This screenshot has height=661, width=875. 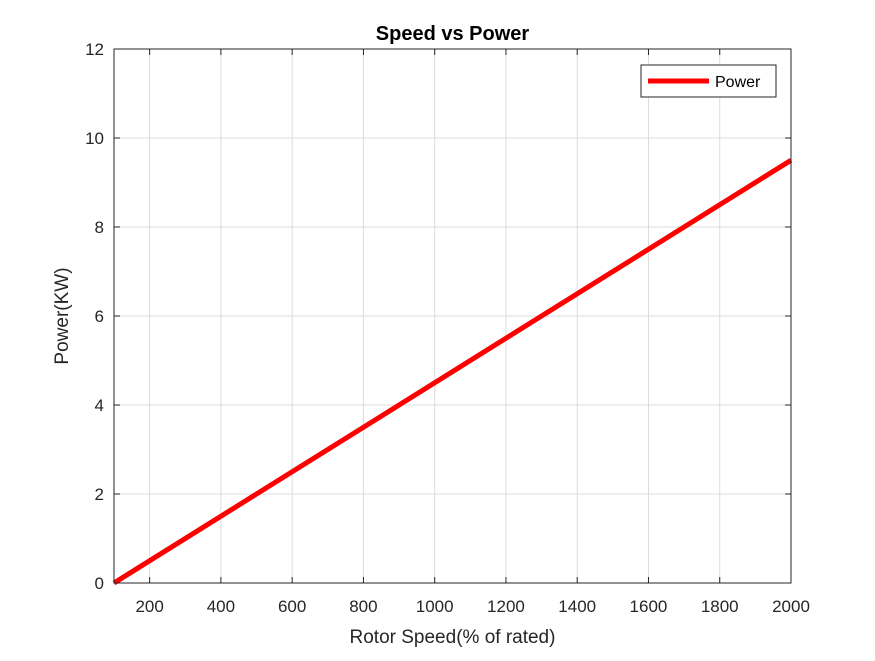 What do you see at coordinates (94, 49) in the screenshot?
I see `y-tick-label: 12` at bounding box center [94, 49].